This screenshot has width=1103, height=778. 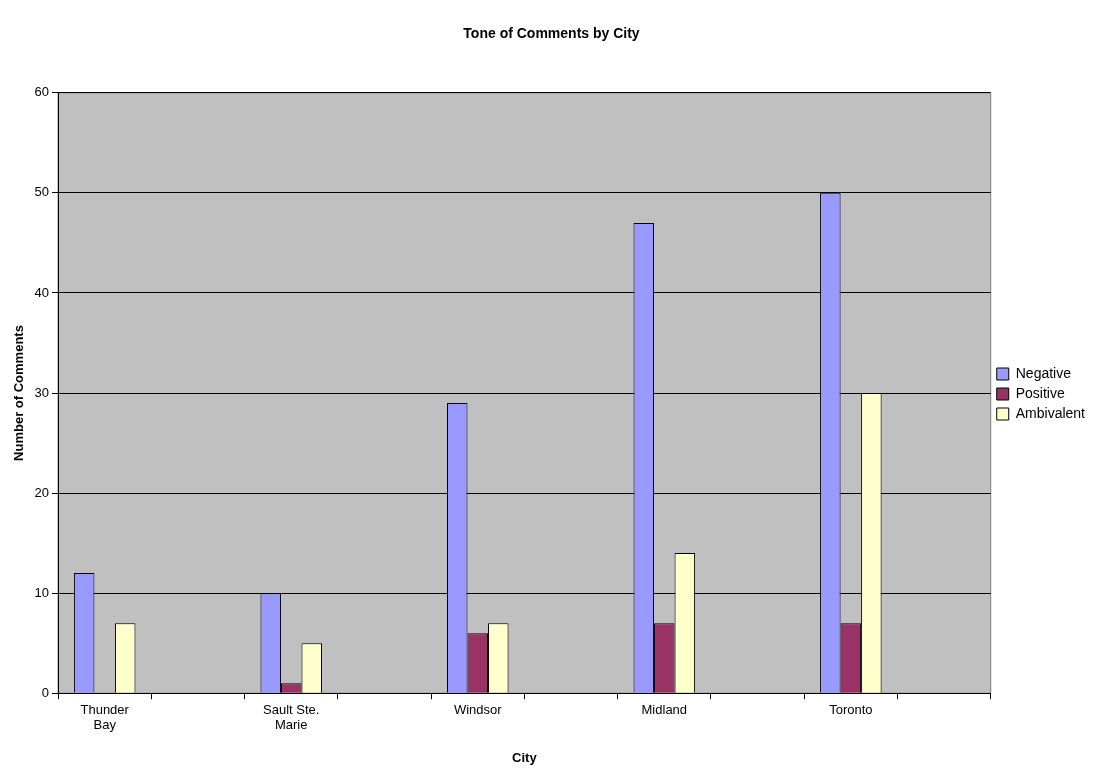 I want to click on x-tick-label: Windsor, so click(x=478, y=709).